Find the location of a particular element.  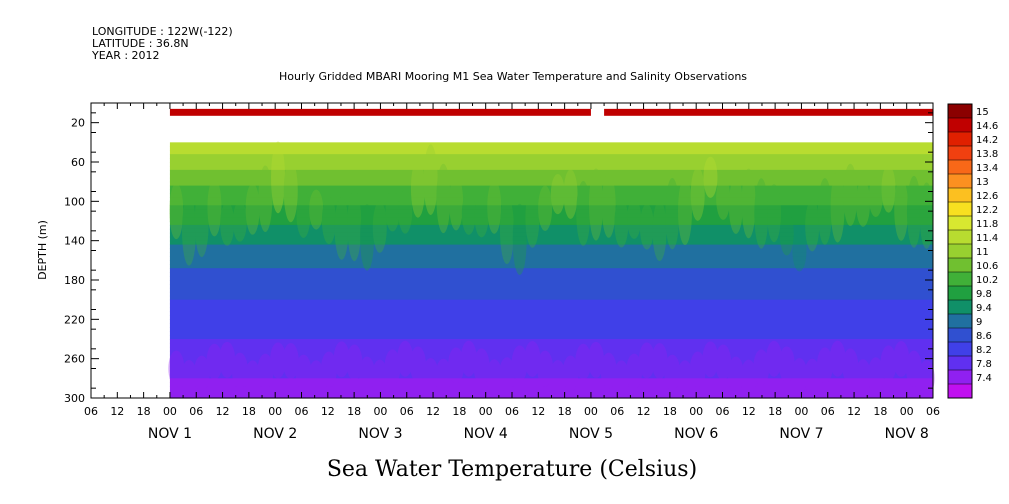

colorbar-label: 8.6 is located at coordinates (984, 336).